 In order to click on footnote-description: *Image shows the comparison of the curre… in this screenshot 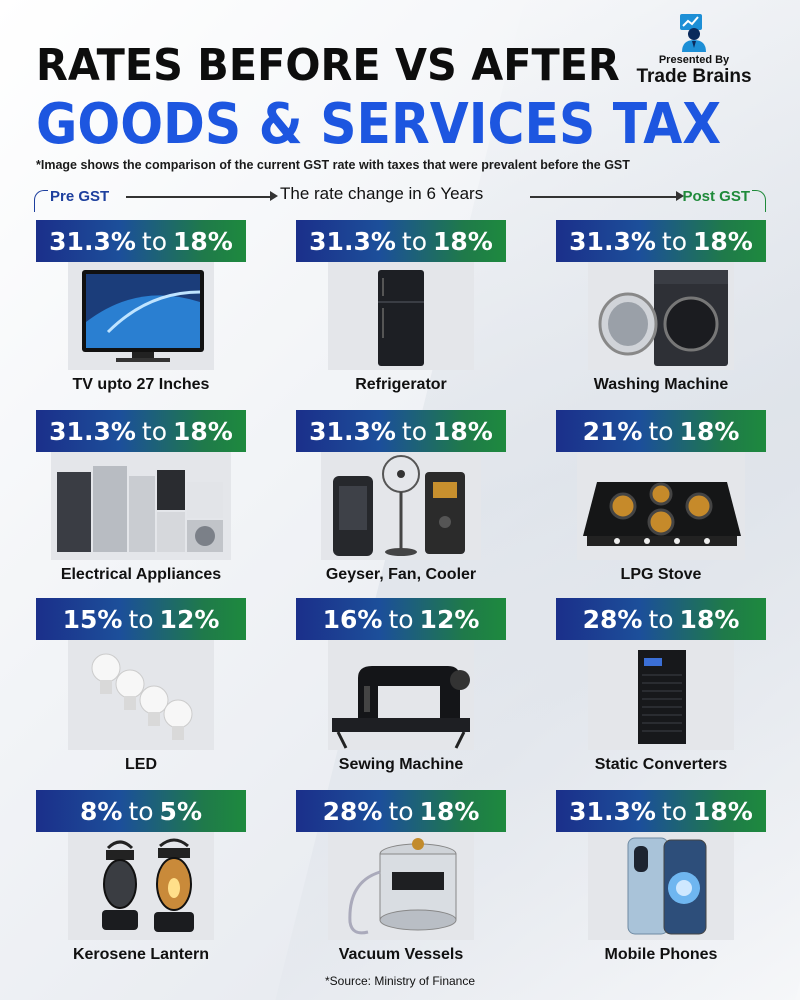, I will do `click(333, 165)`.